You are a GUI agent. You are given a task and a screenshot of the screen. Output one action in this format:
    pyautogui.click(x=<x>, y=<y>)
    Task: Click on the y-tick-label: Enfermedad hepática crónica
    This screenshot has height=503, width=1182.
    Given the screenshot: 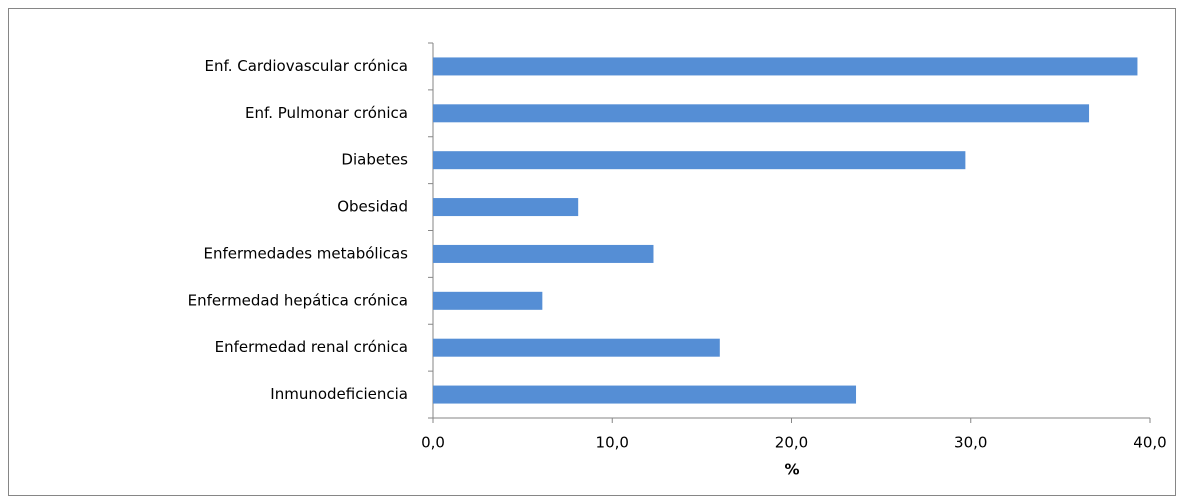 What is the action you would take?
    pyautogui.click(x=298, y=300)
    